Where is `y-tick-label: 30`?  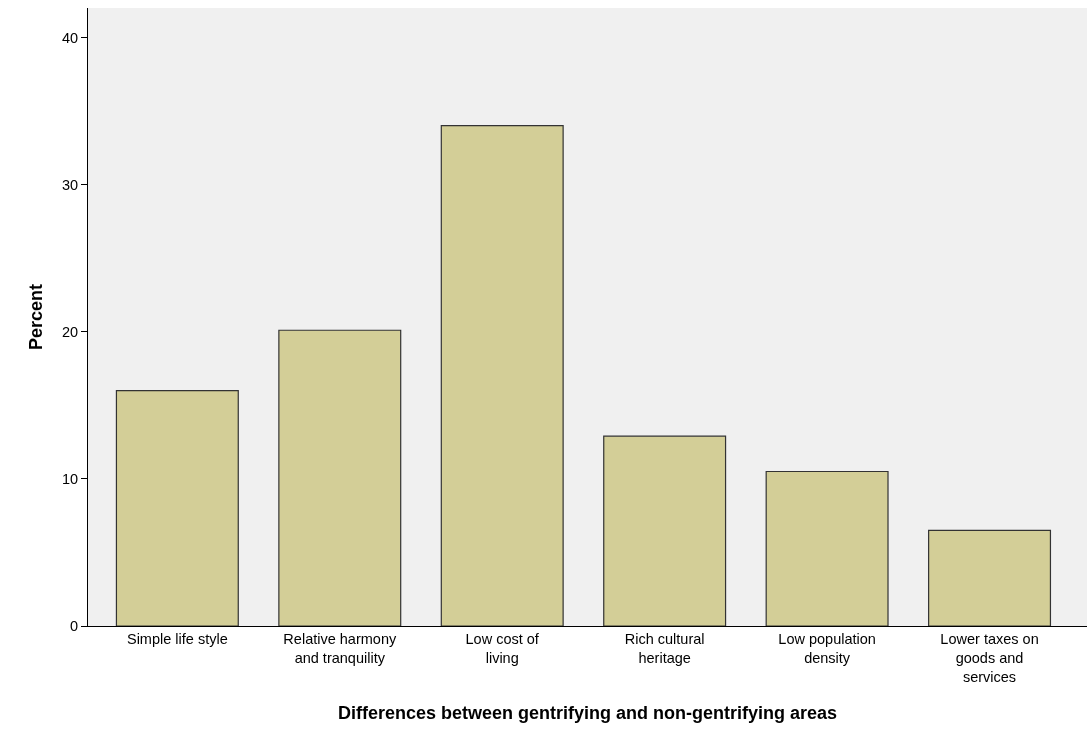
y-tick-label: 30 is located at coordinates (70, 184).